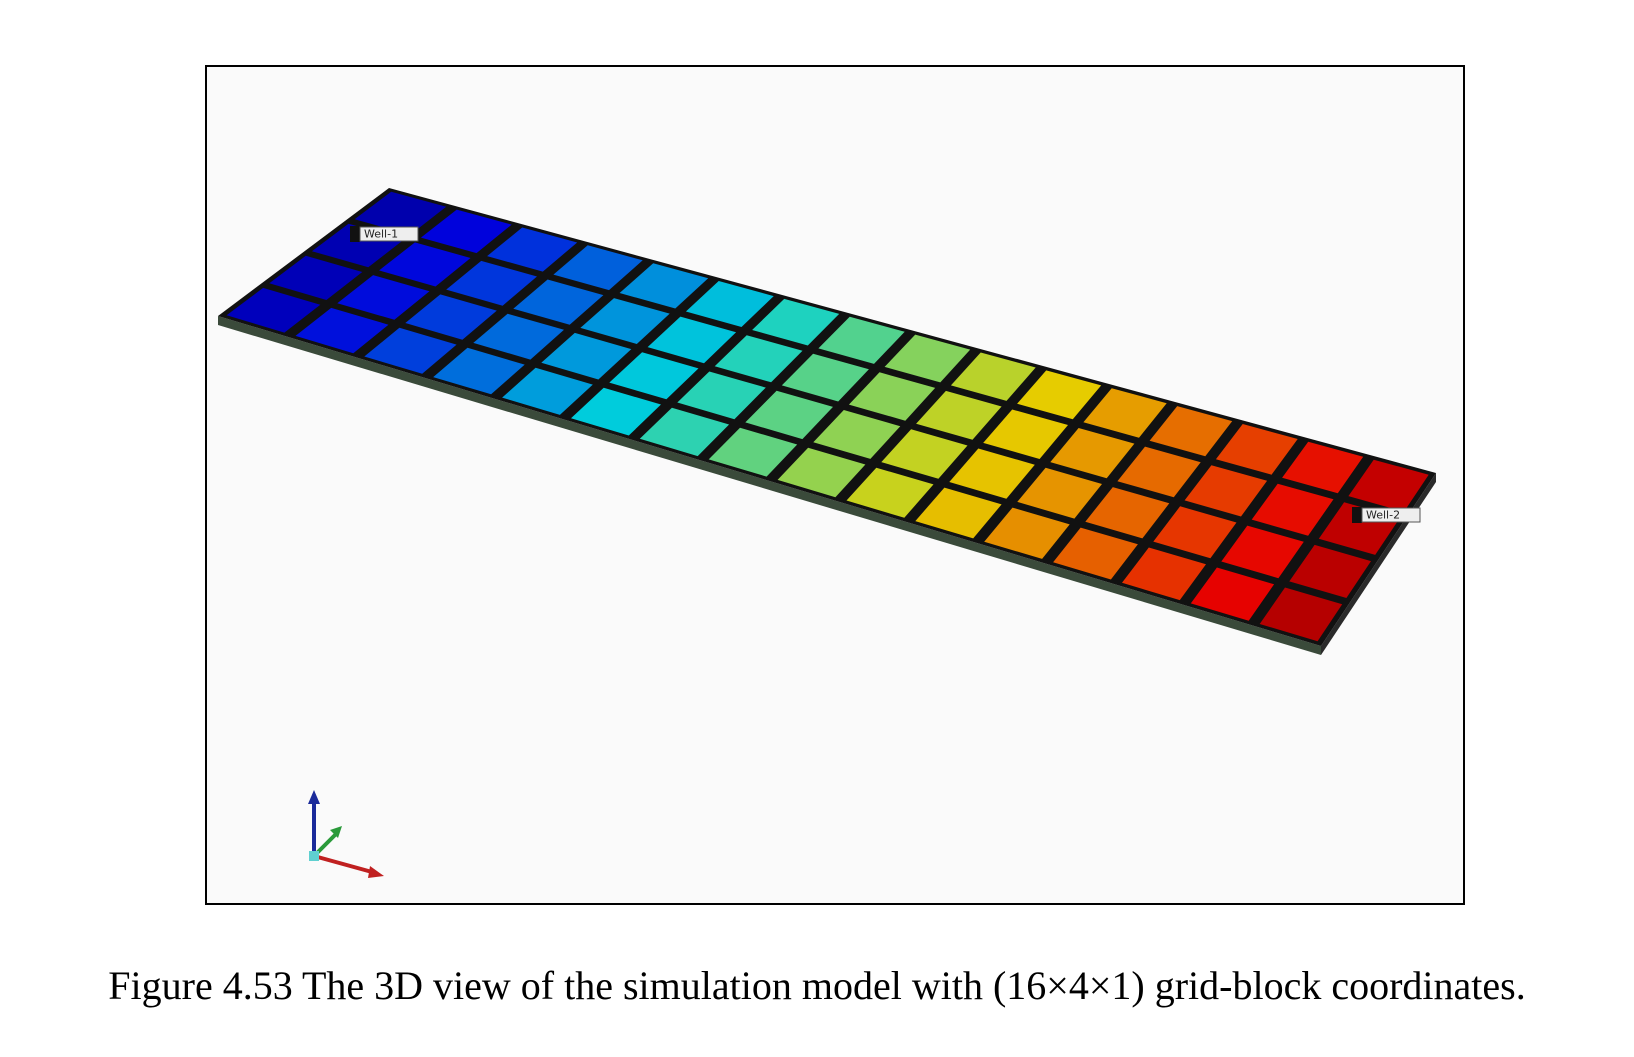 This screenshot has width=1634, height=1057. I want to click on well-label: Well-2, so click(1383, 515).